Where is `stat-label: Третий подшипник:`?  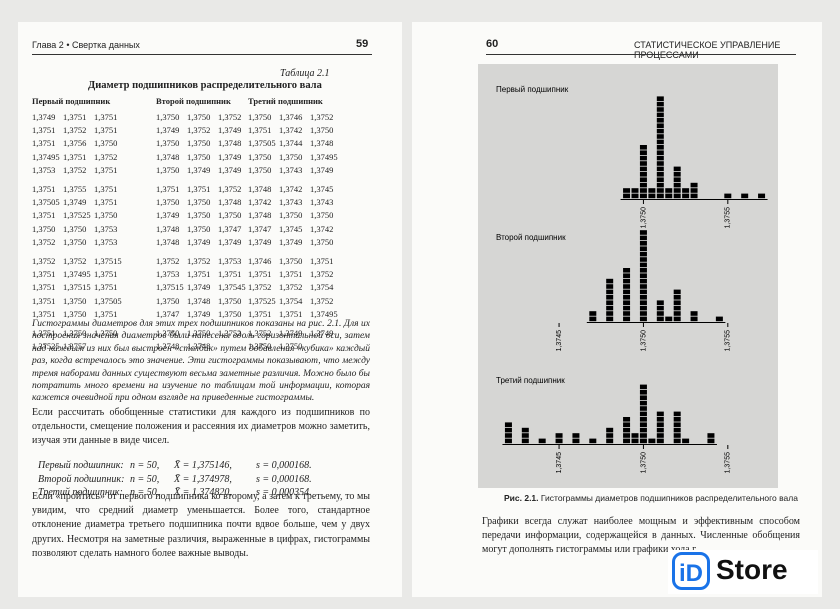
stat-label: Третий подшипник: is located at coordinates (80, 492).